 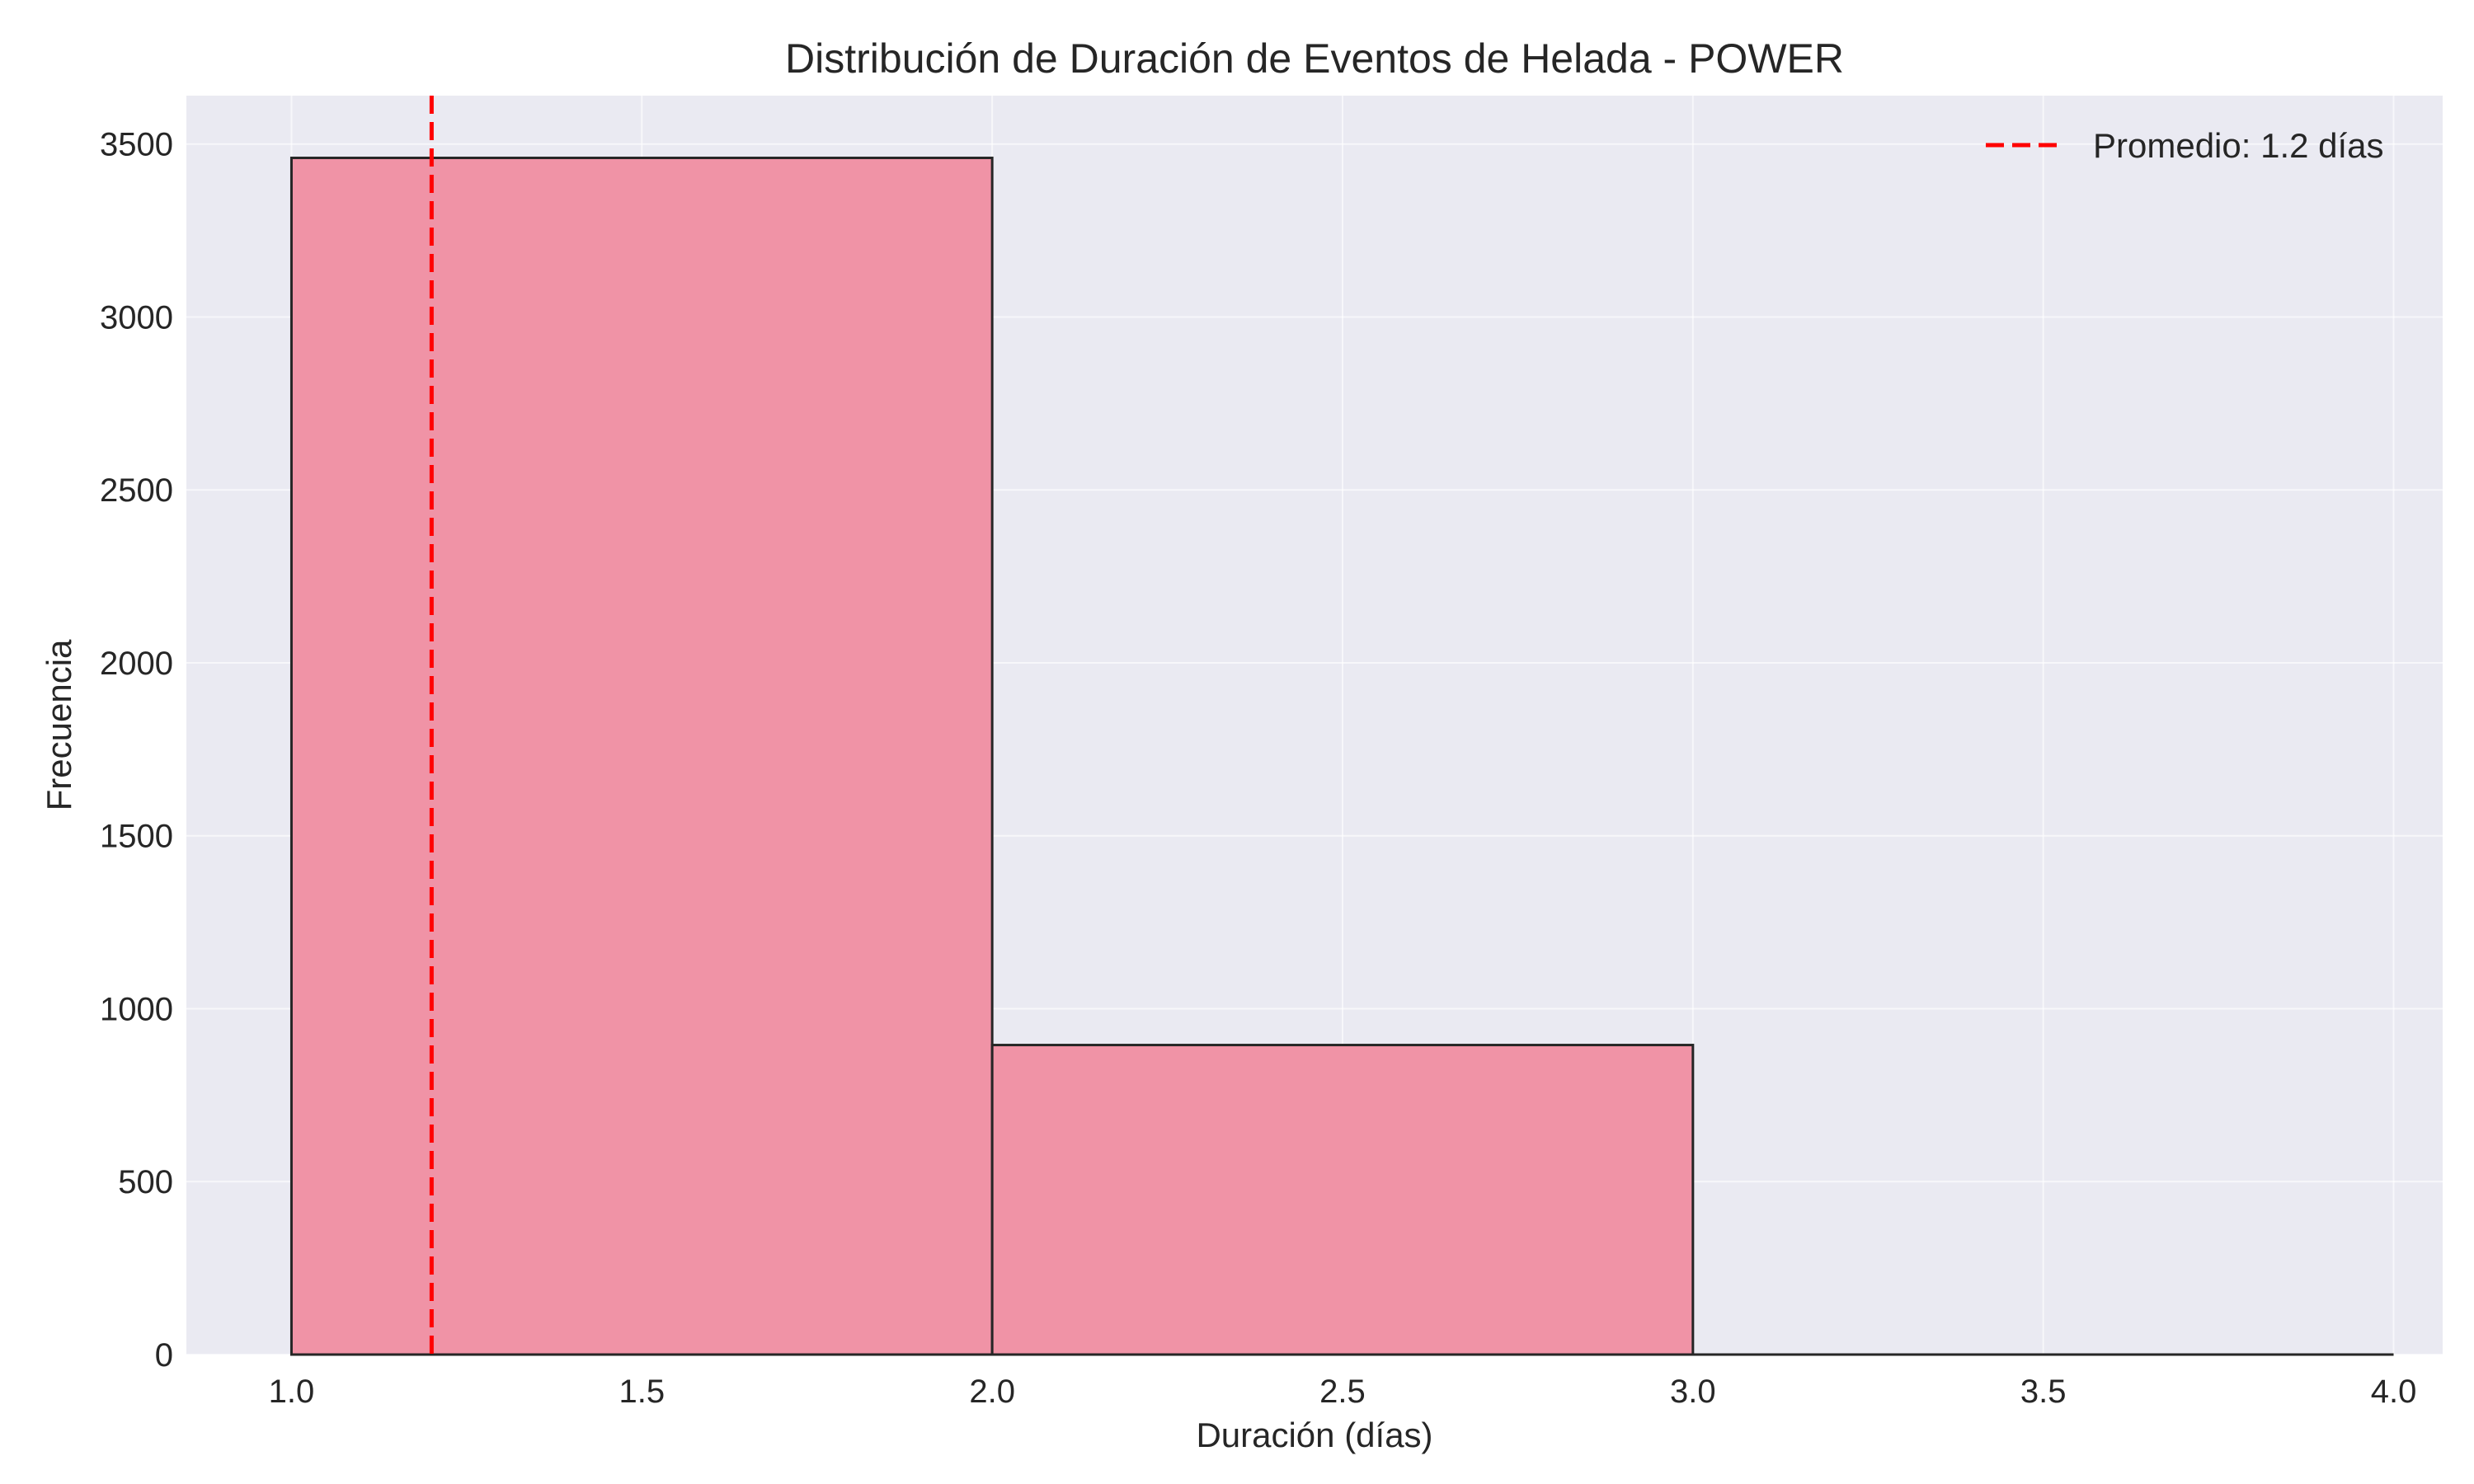 I want to click on y-tick-label: 1500, so click(x=136, y=837).